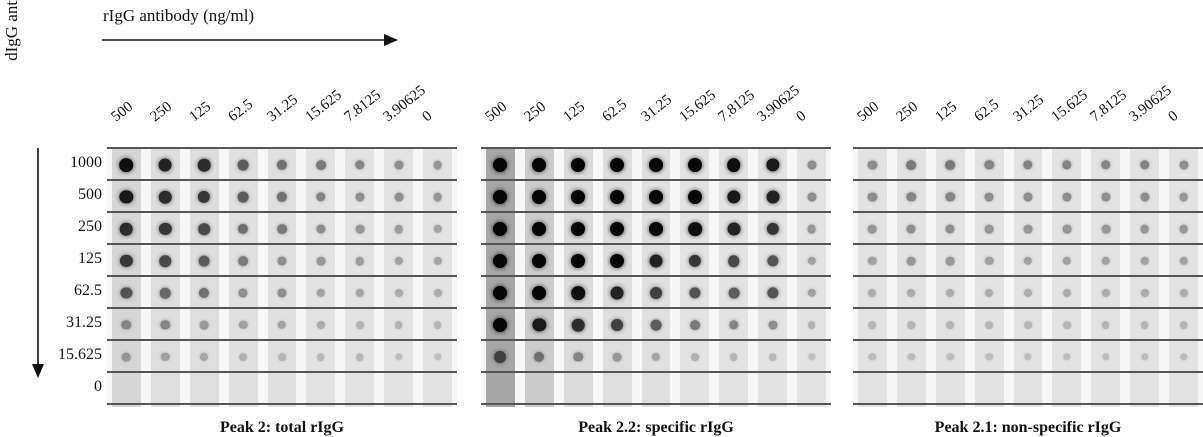 The width and height of the screenshot is (1203, 437). Describe the element at coordinates (282, 108) in the screenshot. I see `column-label: 31.25` at that location.